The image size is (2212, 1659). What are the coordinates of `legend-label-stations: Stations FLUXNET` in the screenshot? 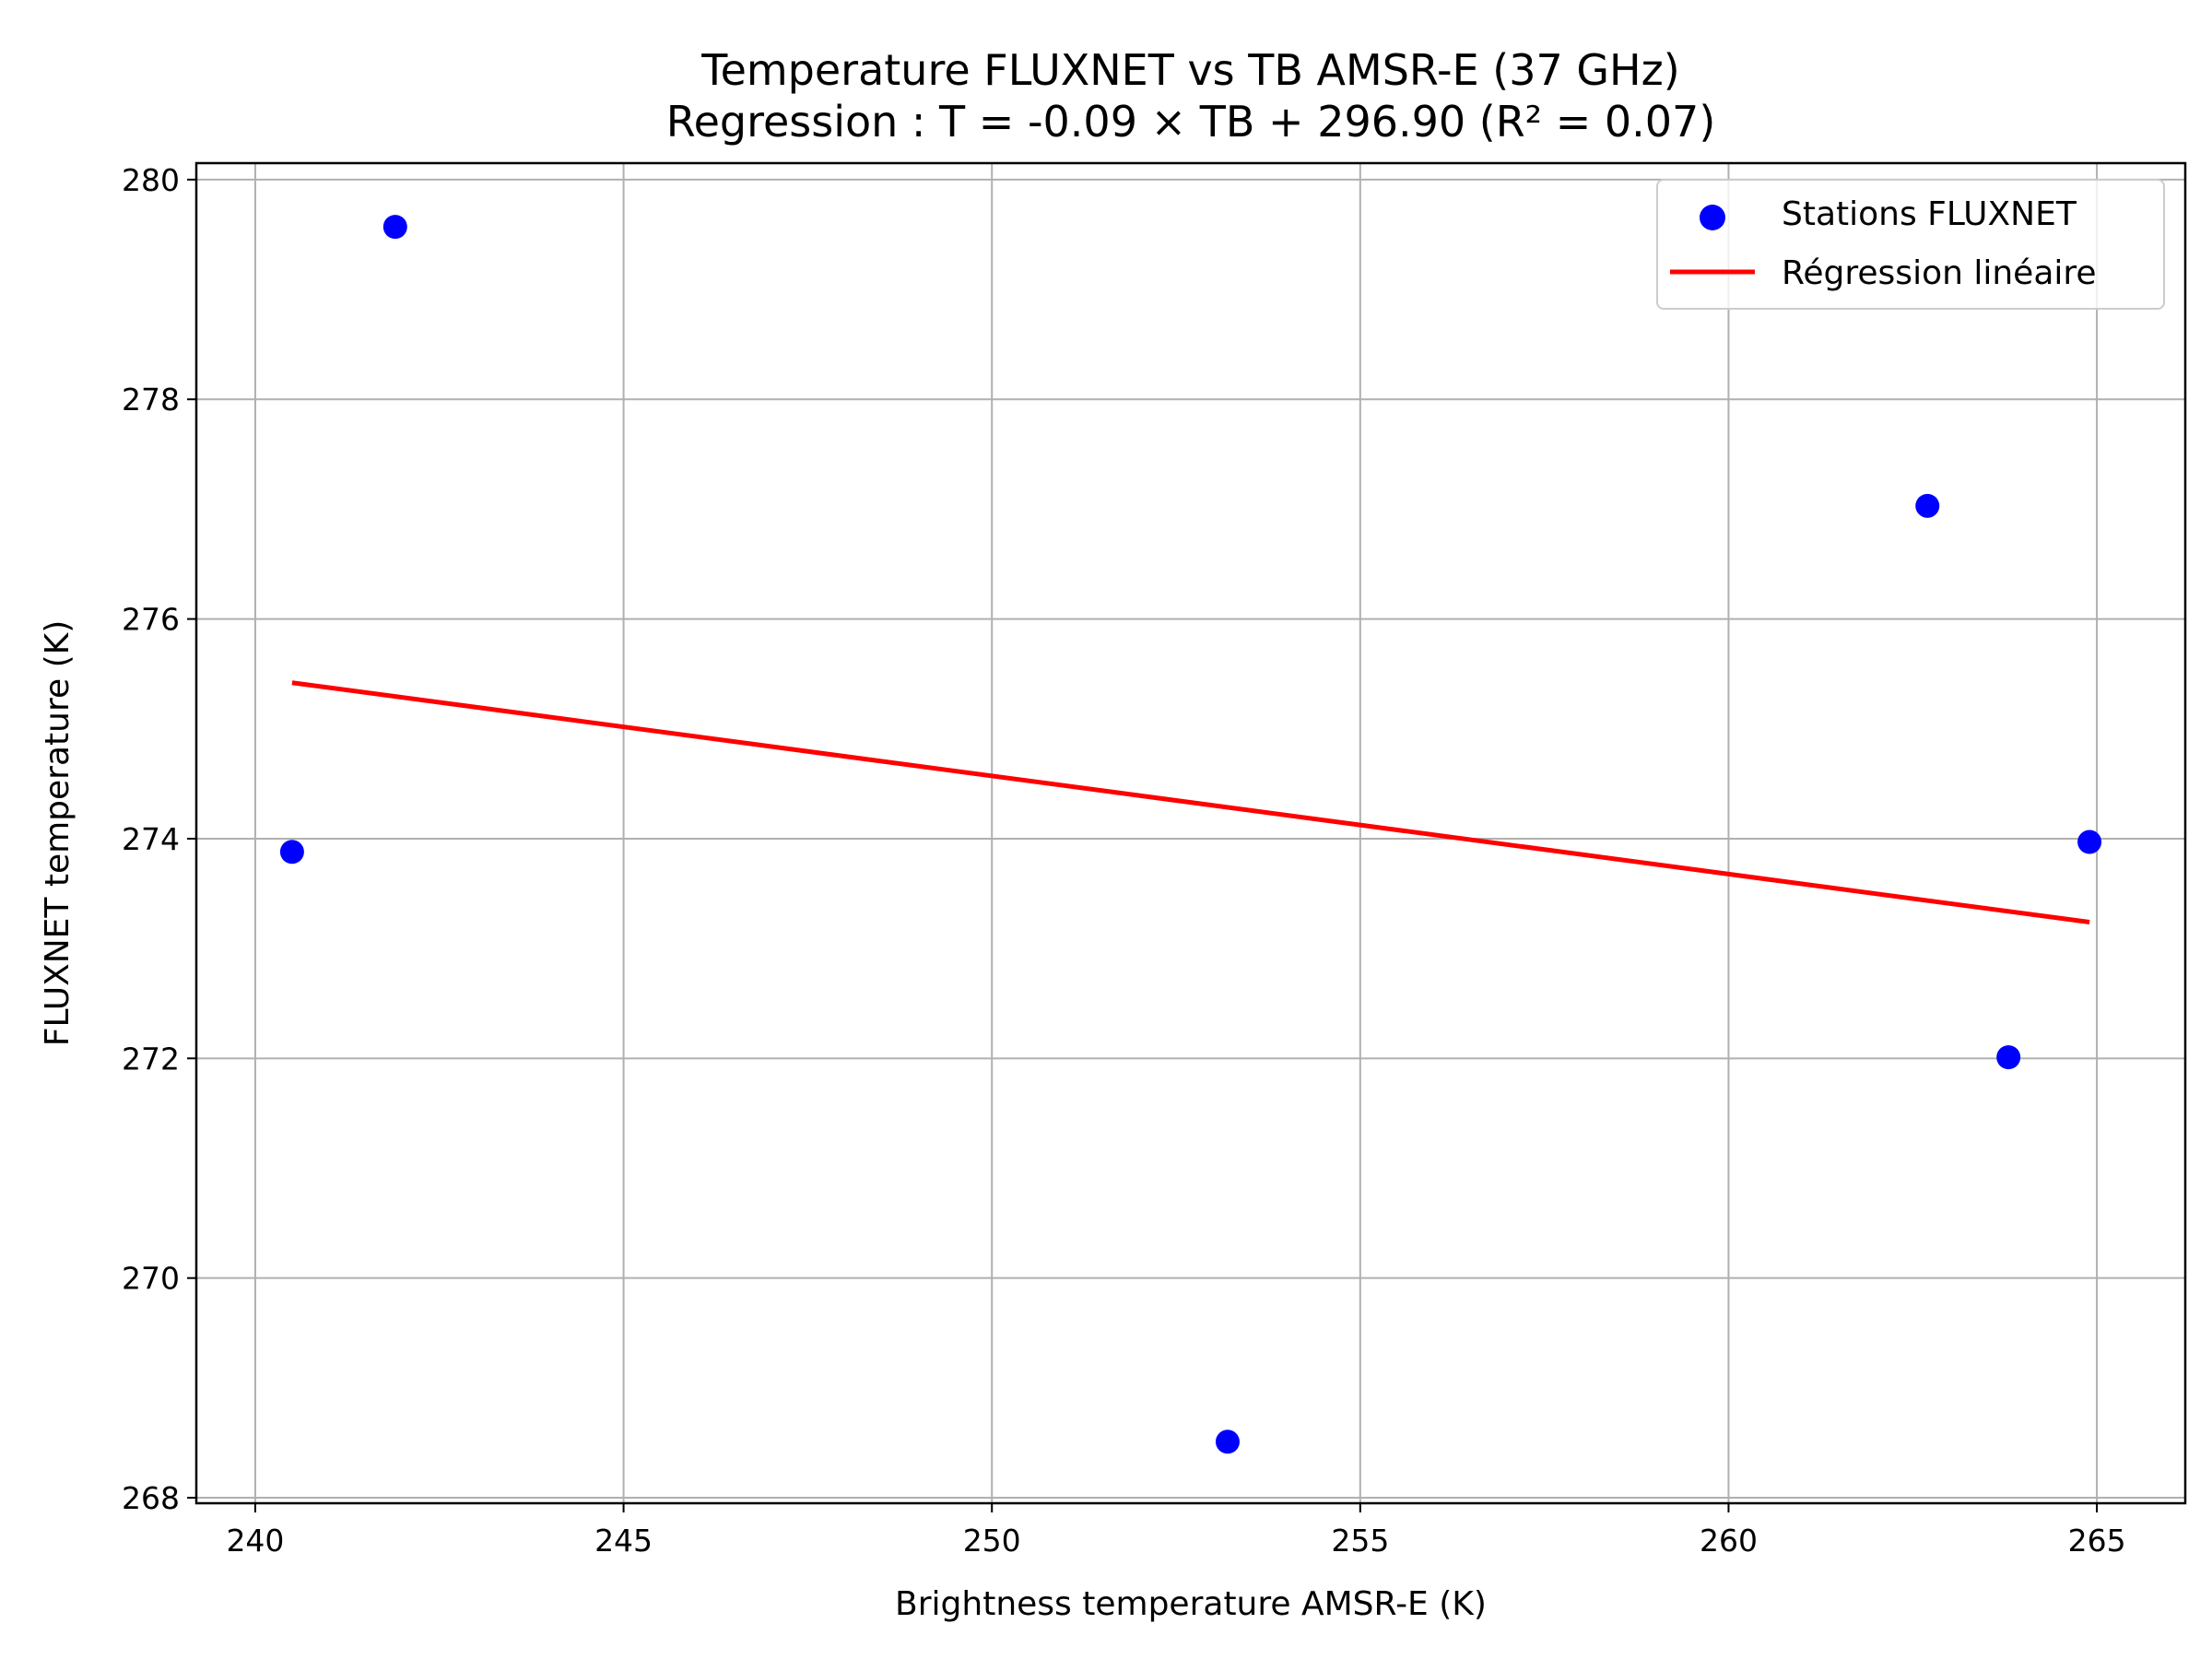 It's located at (1929, 214).